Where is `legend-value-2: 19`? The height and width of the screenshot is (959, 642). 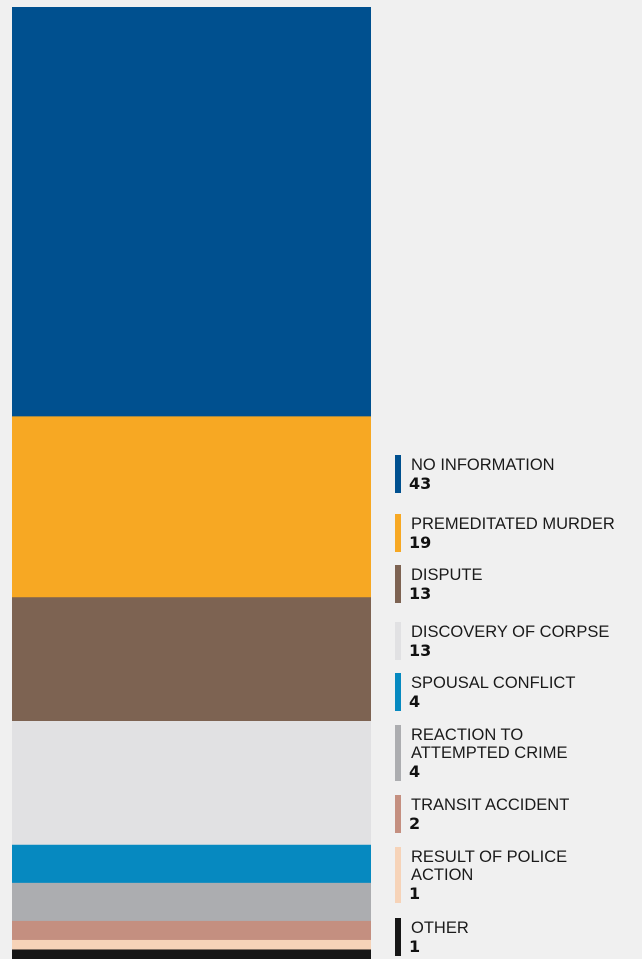
legend-value-2: 19 is located at coordinates (420, 542).